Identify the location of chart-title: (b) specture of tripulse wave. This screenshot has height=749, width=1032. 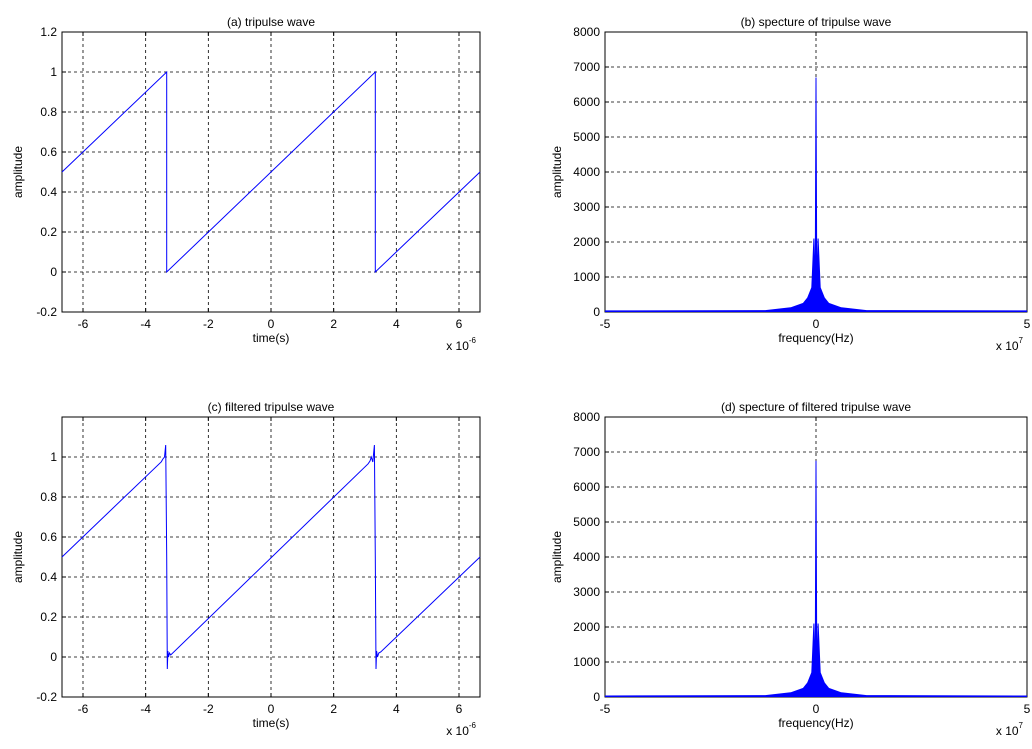
(816, 22).